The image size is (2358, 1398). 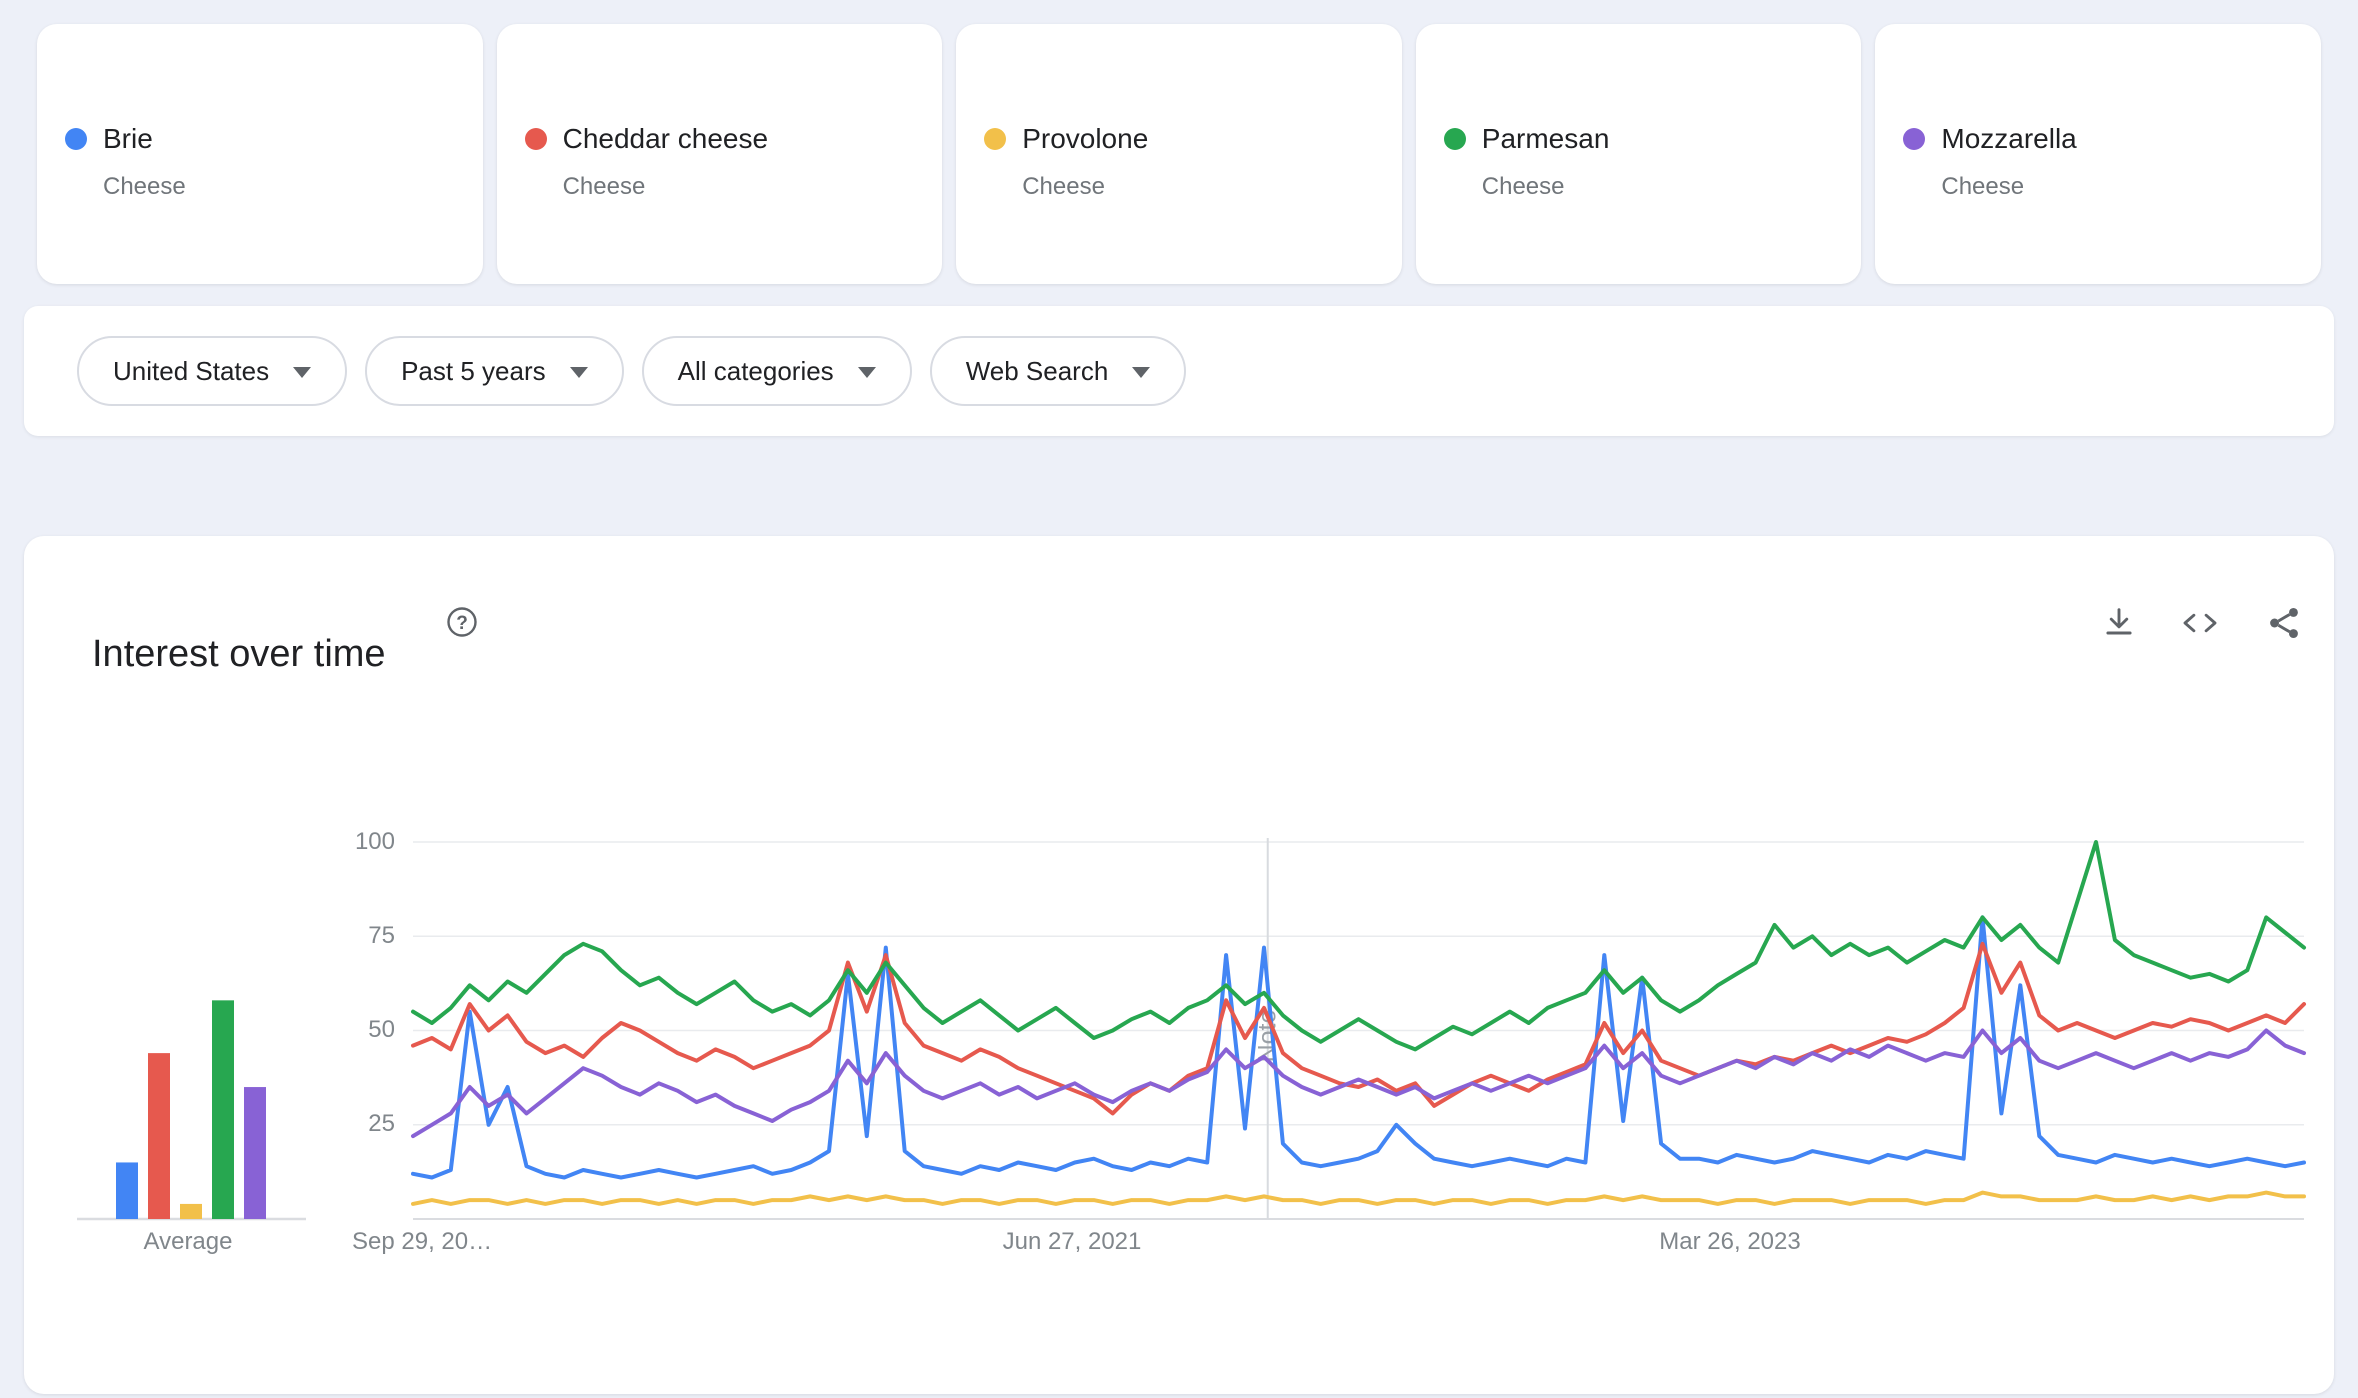 I want to click on average-bar-parmesan, so click(x=223, y=1109).